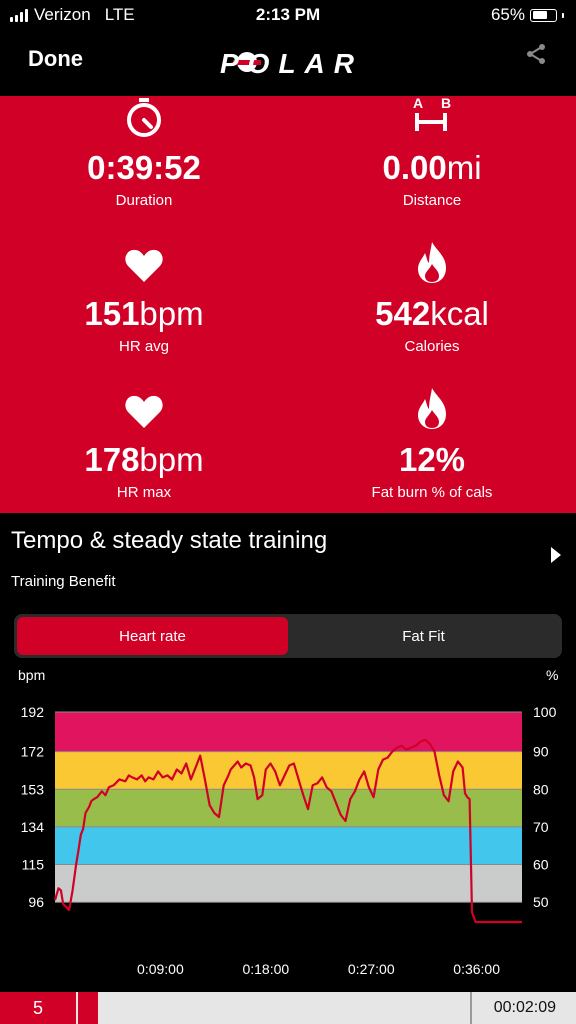 The height and width of the screenshot is (1024, 576). What do you see at coordinates (432, 200) in the screenshot?
I see `distance-label: Distance` at bounding box center [432, 200].